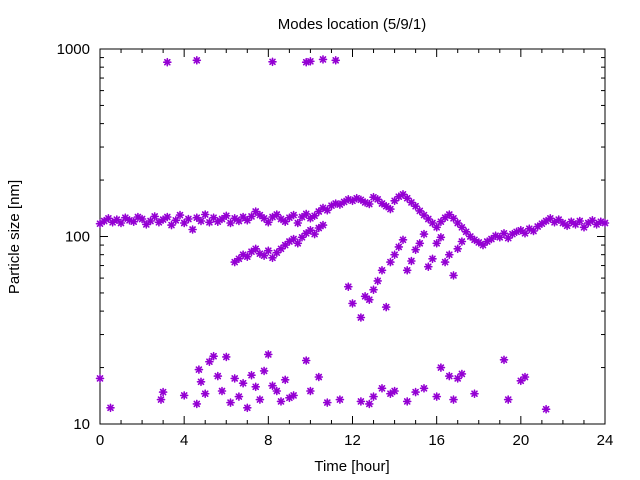 This screenshot has height=480, width=640. Describe the element at coordinates (14, 237) in the screenshot. I see `y-axis-label: Particle size [nm]` at that location.